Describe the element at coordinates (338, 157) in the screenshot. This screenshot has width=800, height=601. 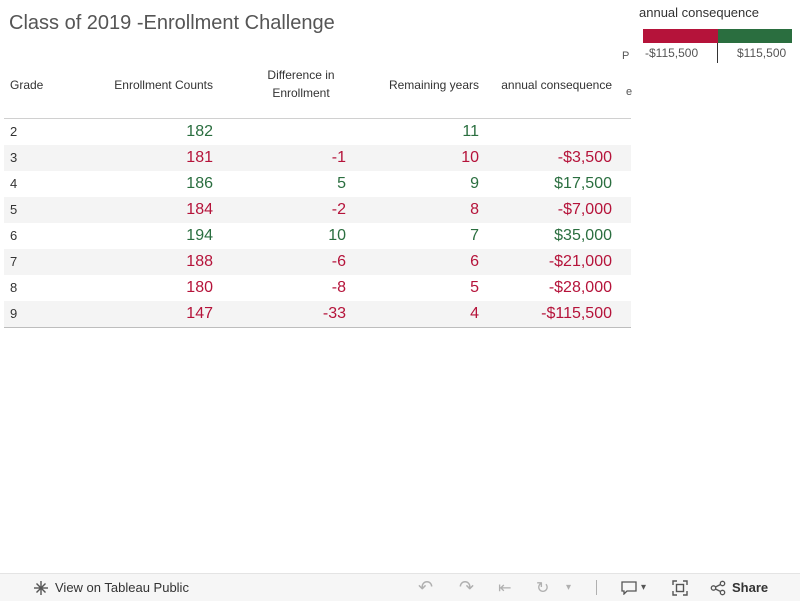
I see `cell-difference: -1` at that location.